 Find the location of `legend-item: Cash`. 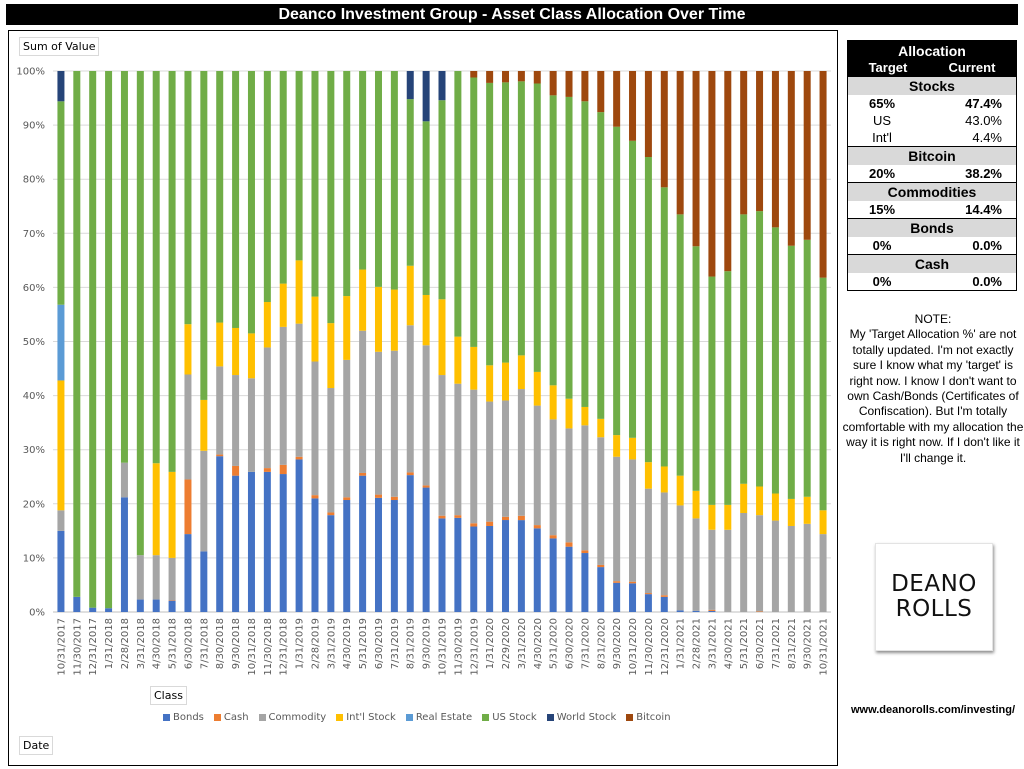

legend-item: Cash is located at coordinates (231, 717).